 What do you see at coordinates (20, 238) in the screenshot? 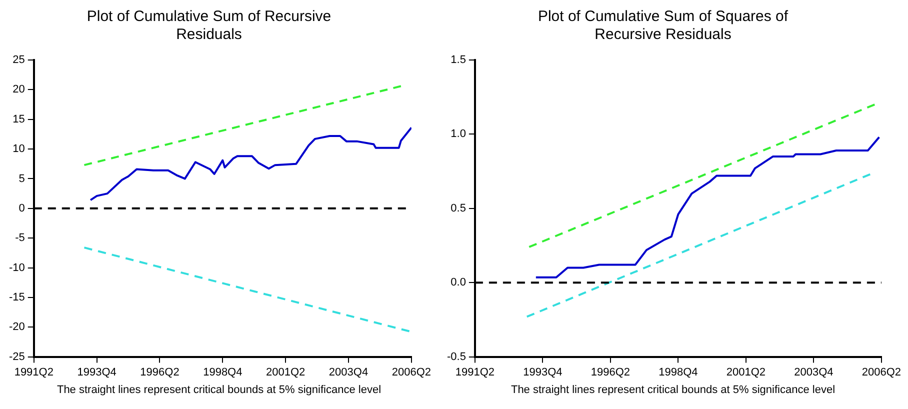
I see `y-tick-label: -5` at bounding box center [20, 238].